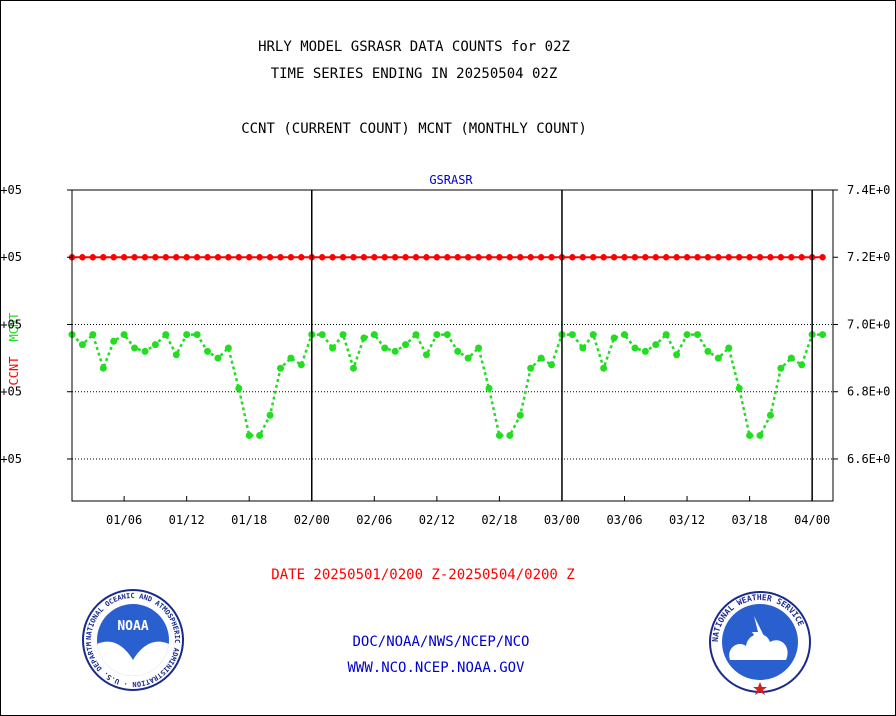 The height and width of the screenshot is (716, 896). I want to click on ytick-left-label-4: .6E+05, so click(11, 459).